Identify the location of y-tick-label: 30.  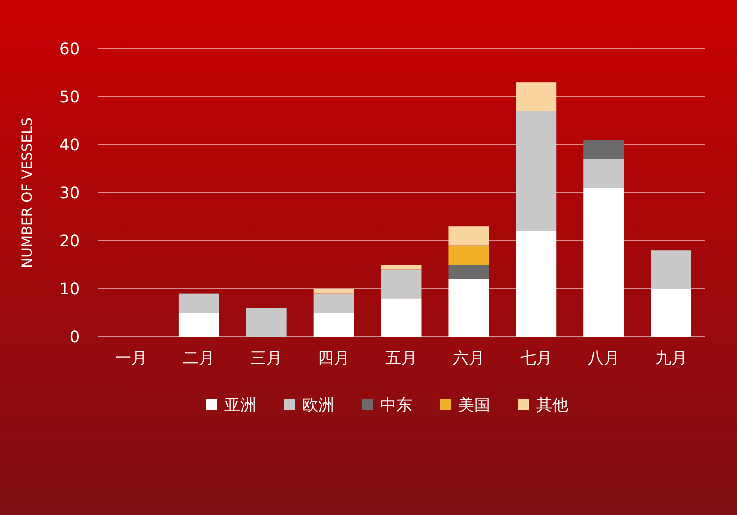
(70, 193).